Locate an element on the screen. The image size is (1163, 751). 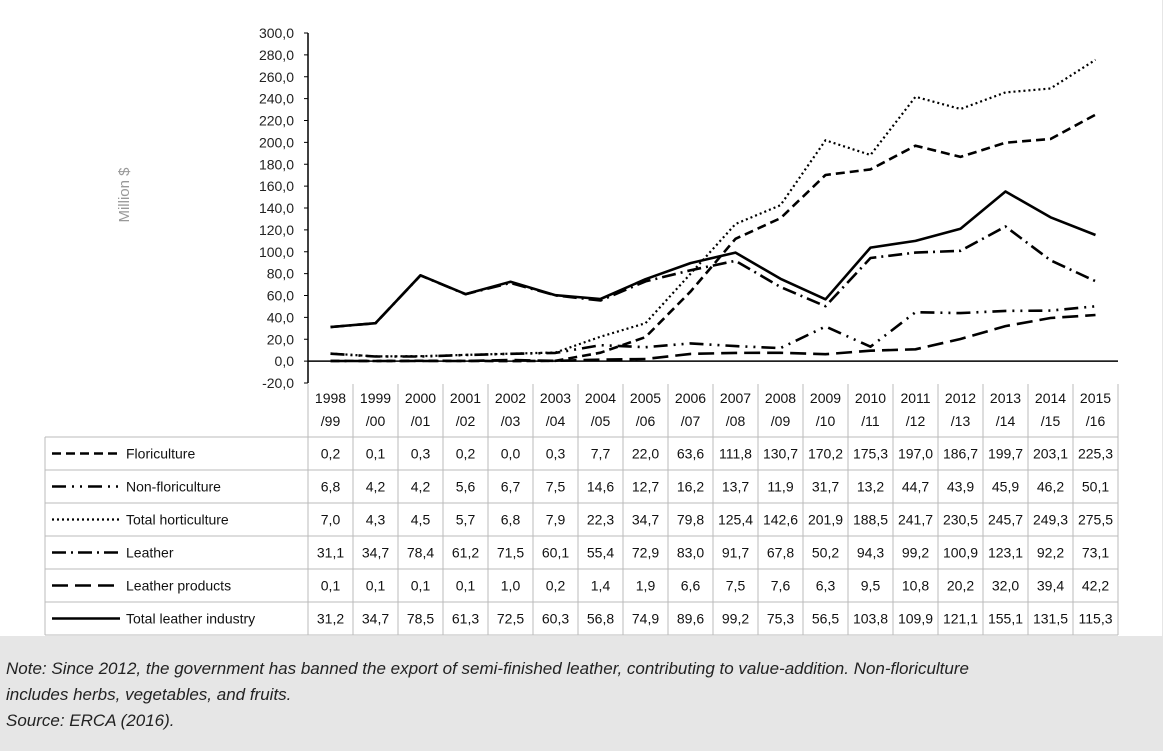
table-cell-value: 73,1 is located at coordinates (1095, 553).